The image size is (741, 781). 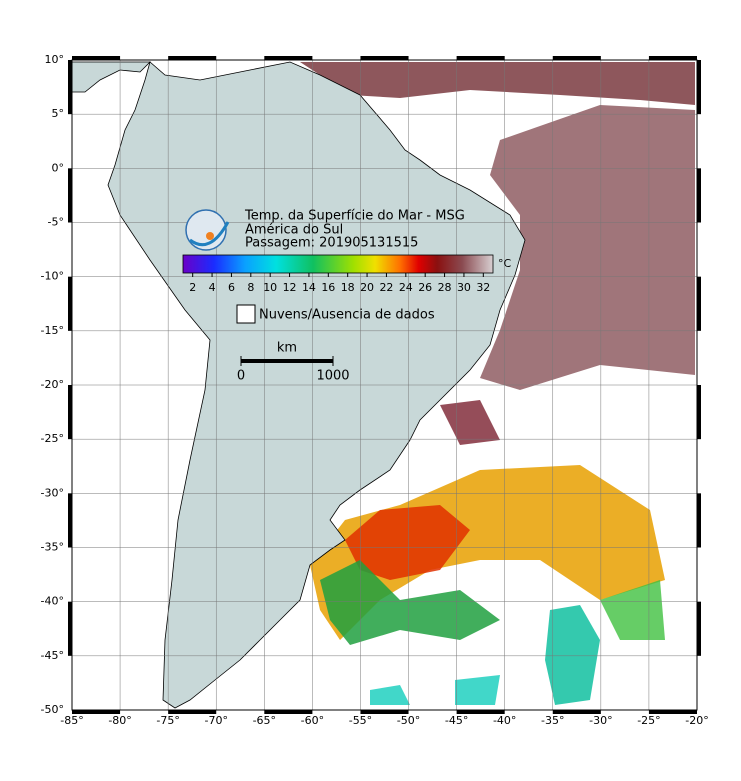 What do you see at coordinates (338, 264) in the screenshot?
I see `colorbar-ramp` at bounding box center [338, 264].